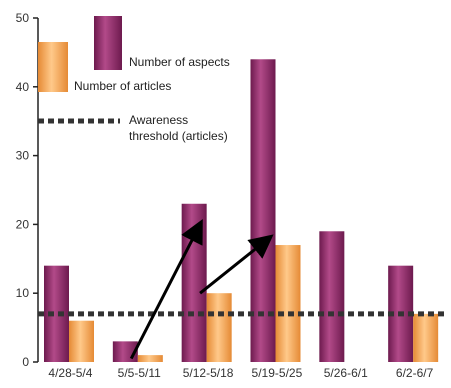  What do you see at coordinates (70, 373) in the screenshot?
I see `x-tick-label: 4/28-5/4` at bounding box center [70, 373].